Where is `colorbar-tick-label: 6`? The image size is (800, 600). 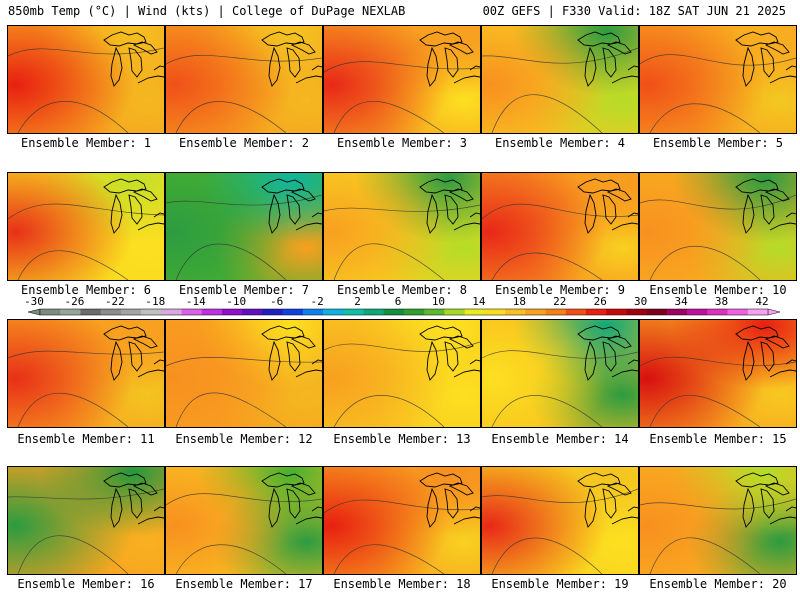
colorbar-tick-label: 6 is located at coordinates (398, 301).